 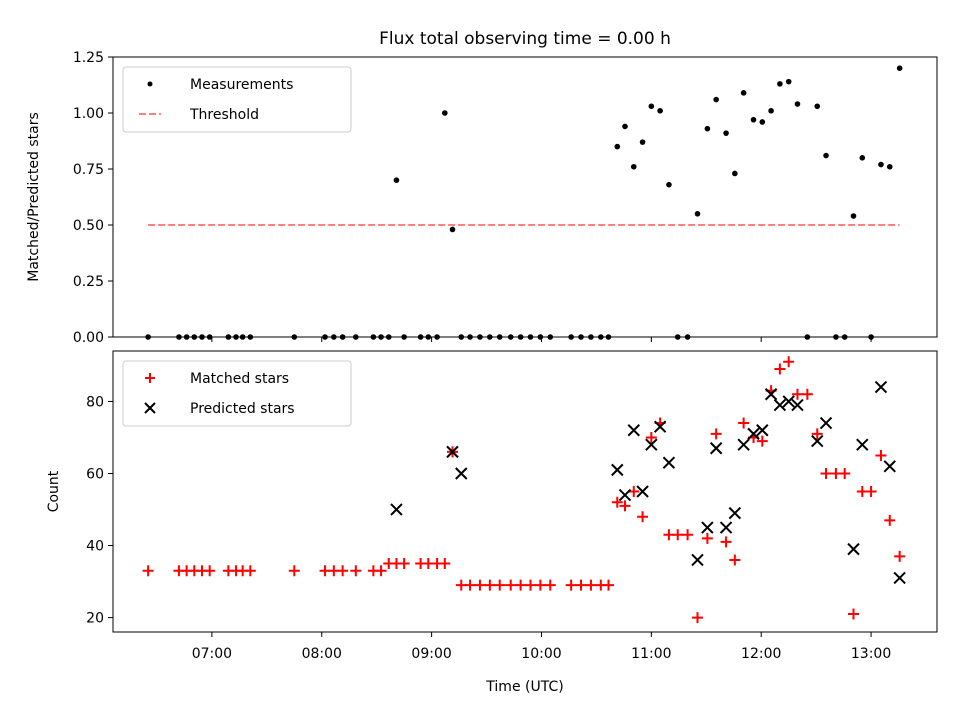 What do you see at coordinates (34, 197) in the screenshot?
I see `y-axis-label: Matched/Predicted stars` at bounding box center [34, 197].